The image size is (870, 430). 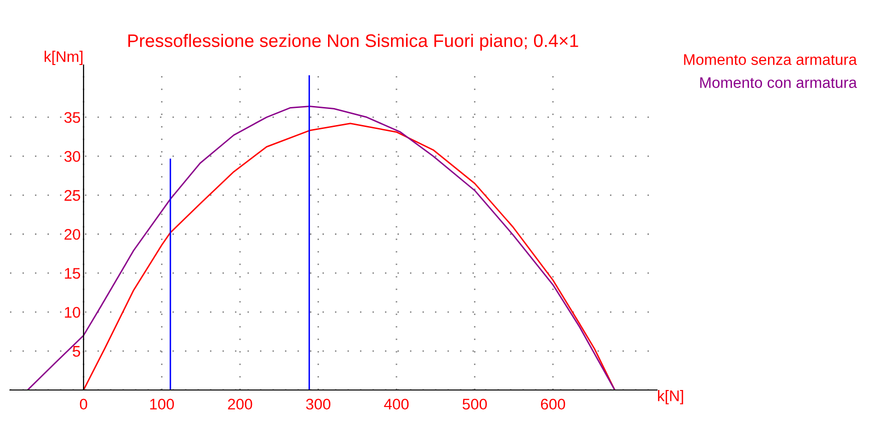 I want to click on y-tick-label: 20, so click(x=72, y=234).